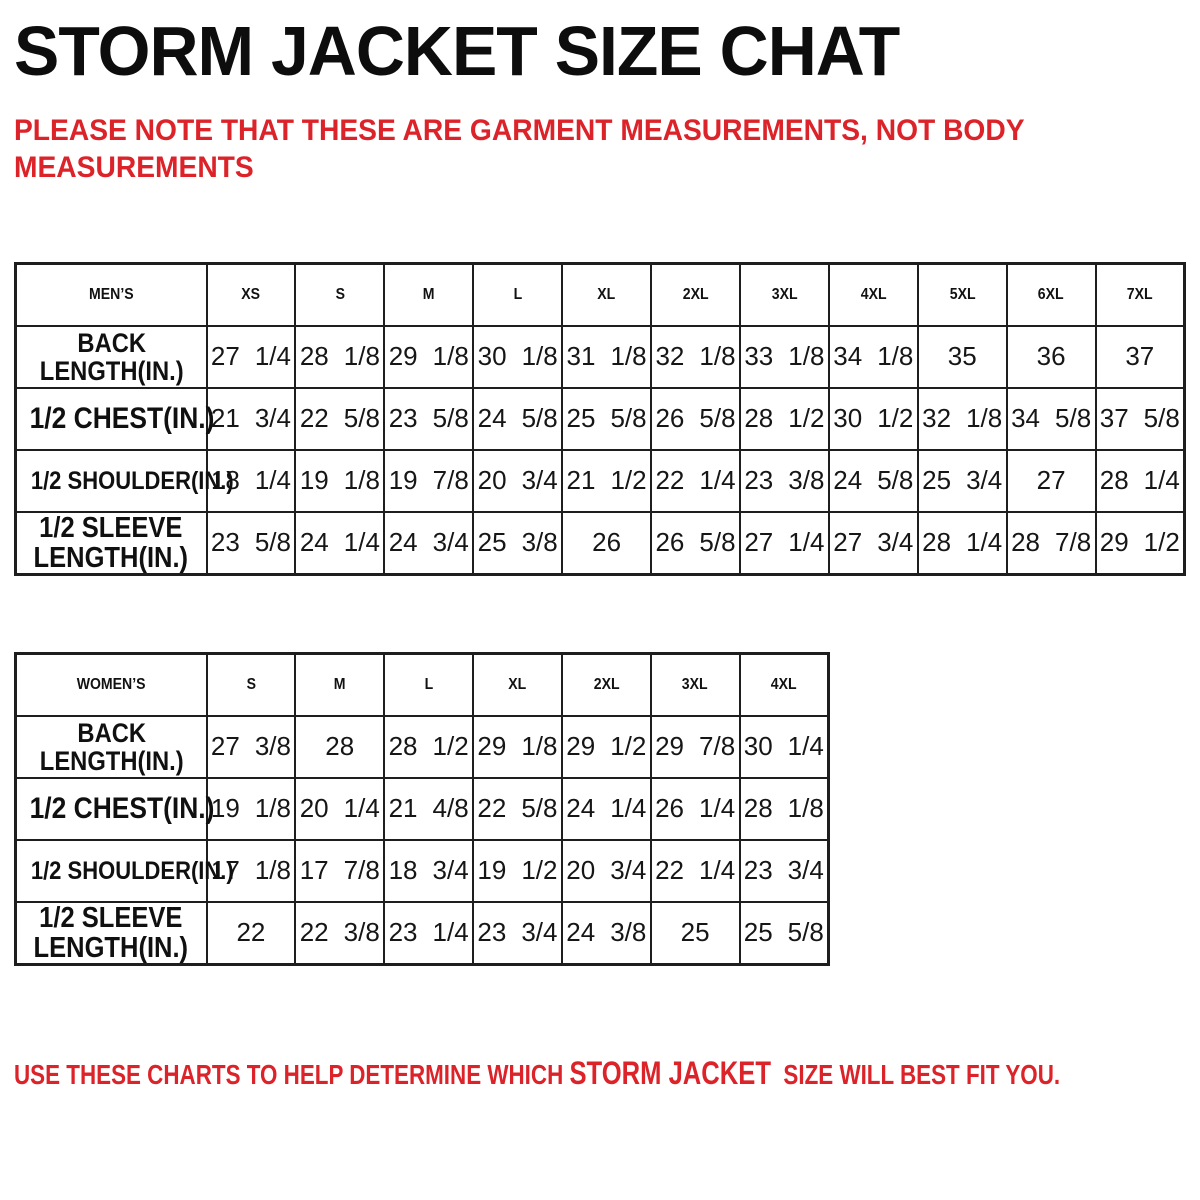  I want to click on table-title-cell: WOMEN’S, so click(111, 684).